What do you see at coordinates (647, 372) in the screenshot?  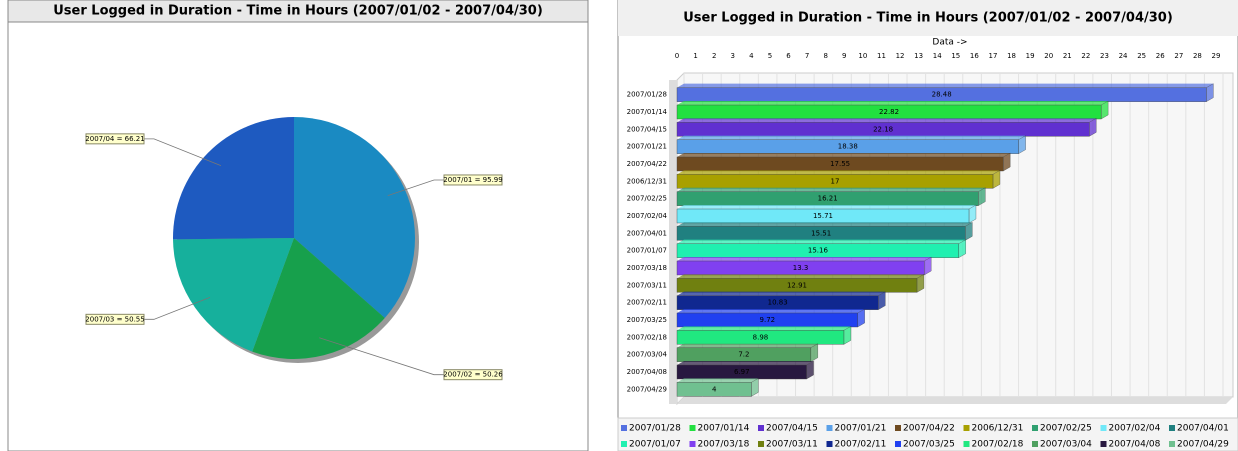 I see `y-tick-label: 2007/04/08` at bounding box center [647, 372].